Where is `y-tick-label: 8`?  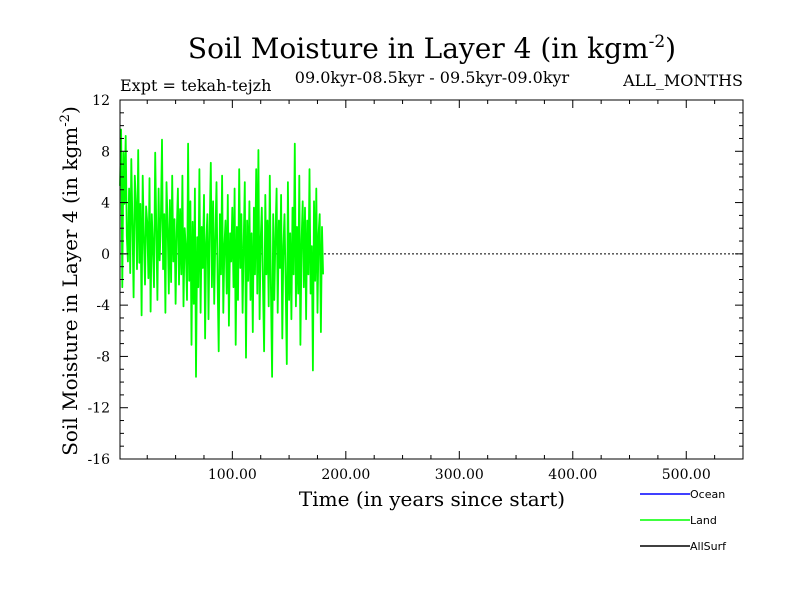
y-tick-label: 8 is located at coordinates (105, 152).